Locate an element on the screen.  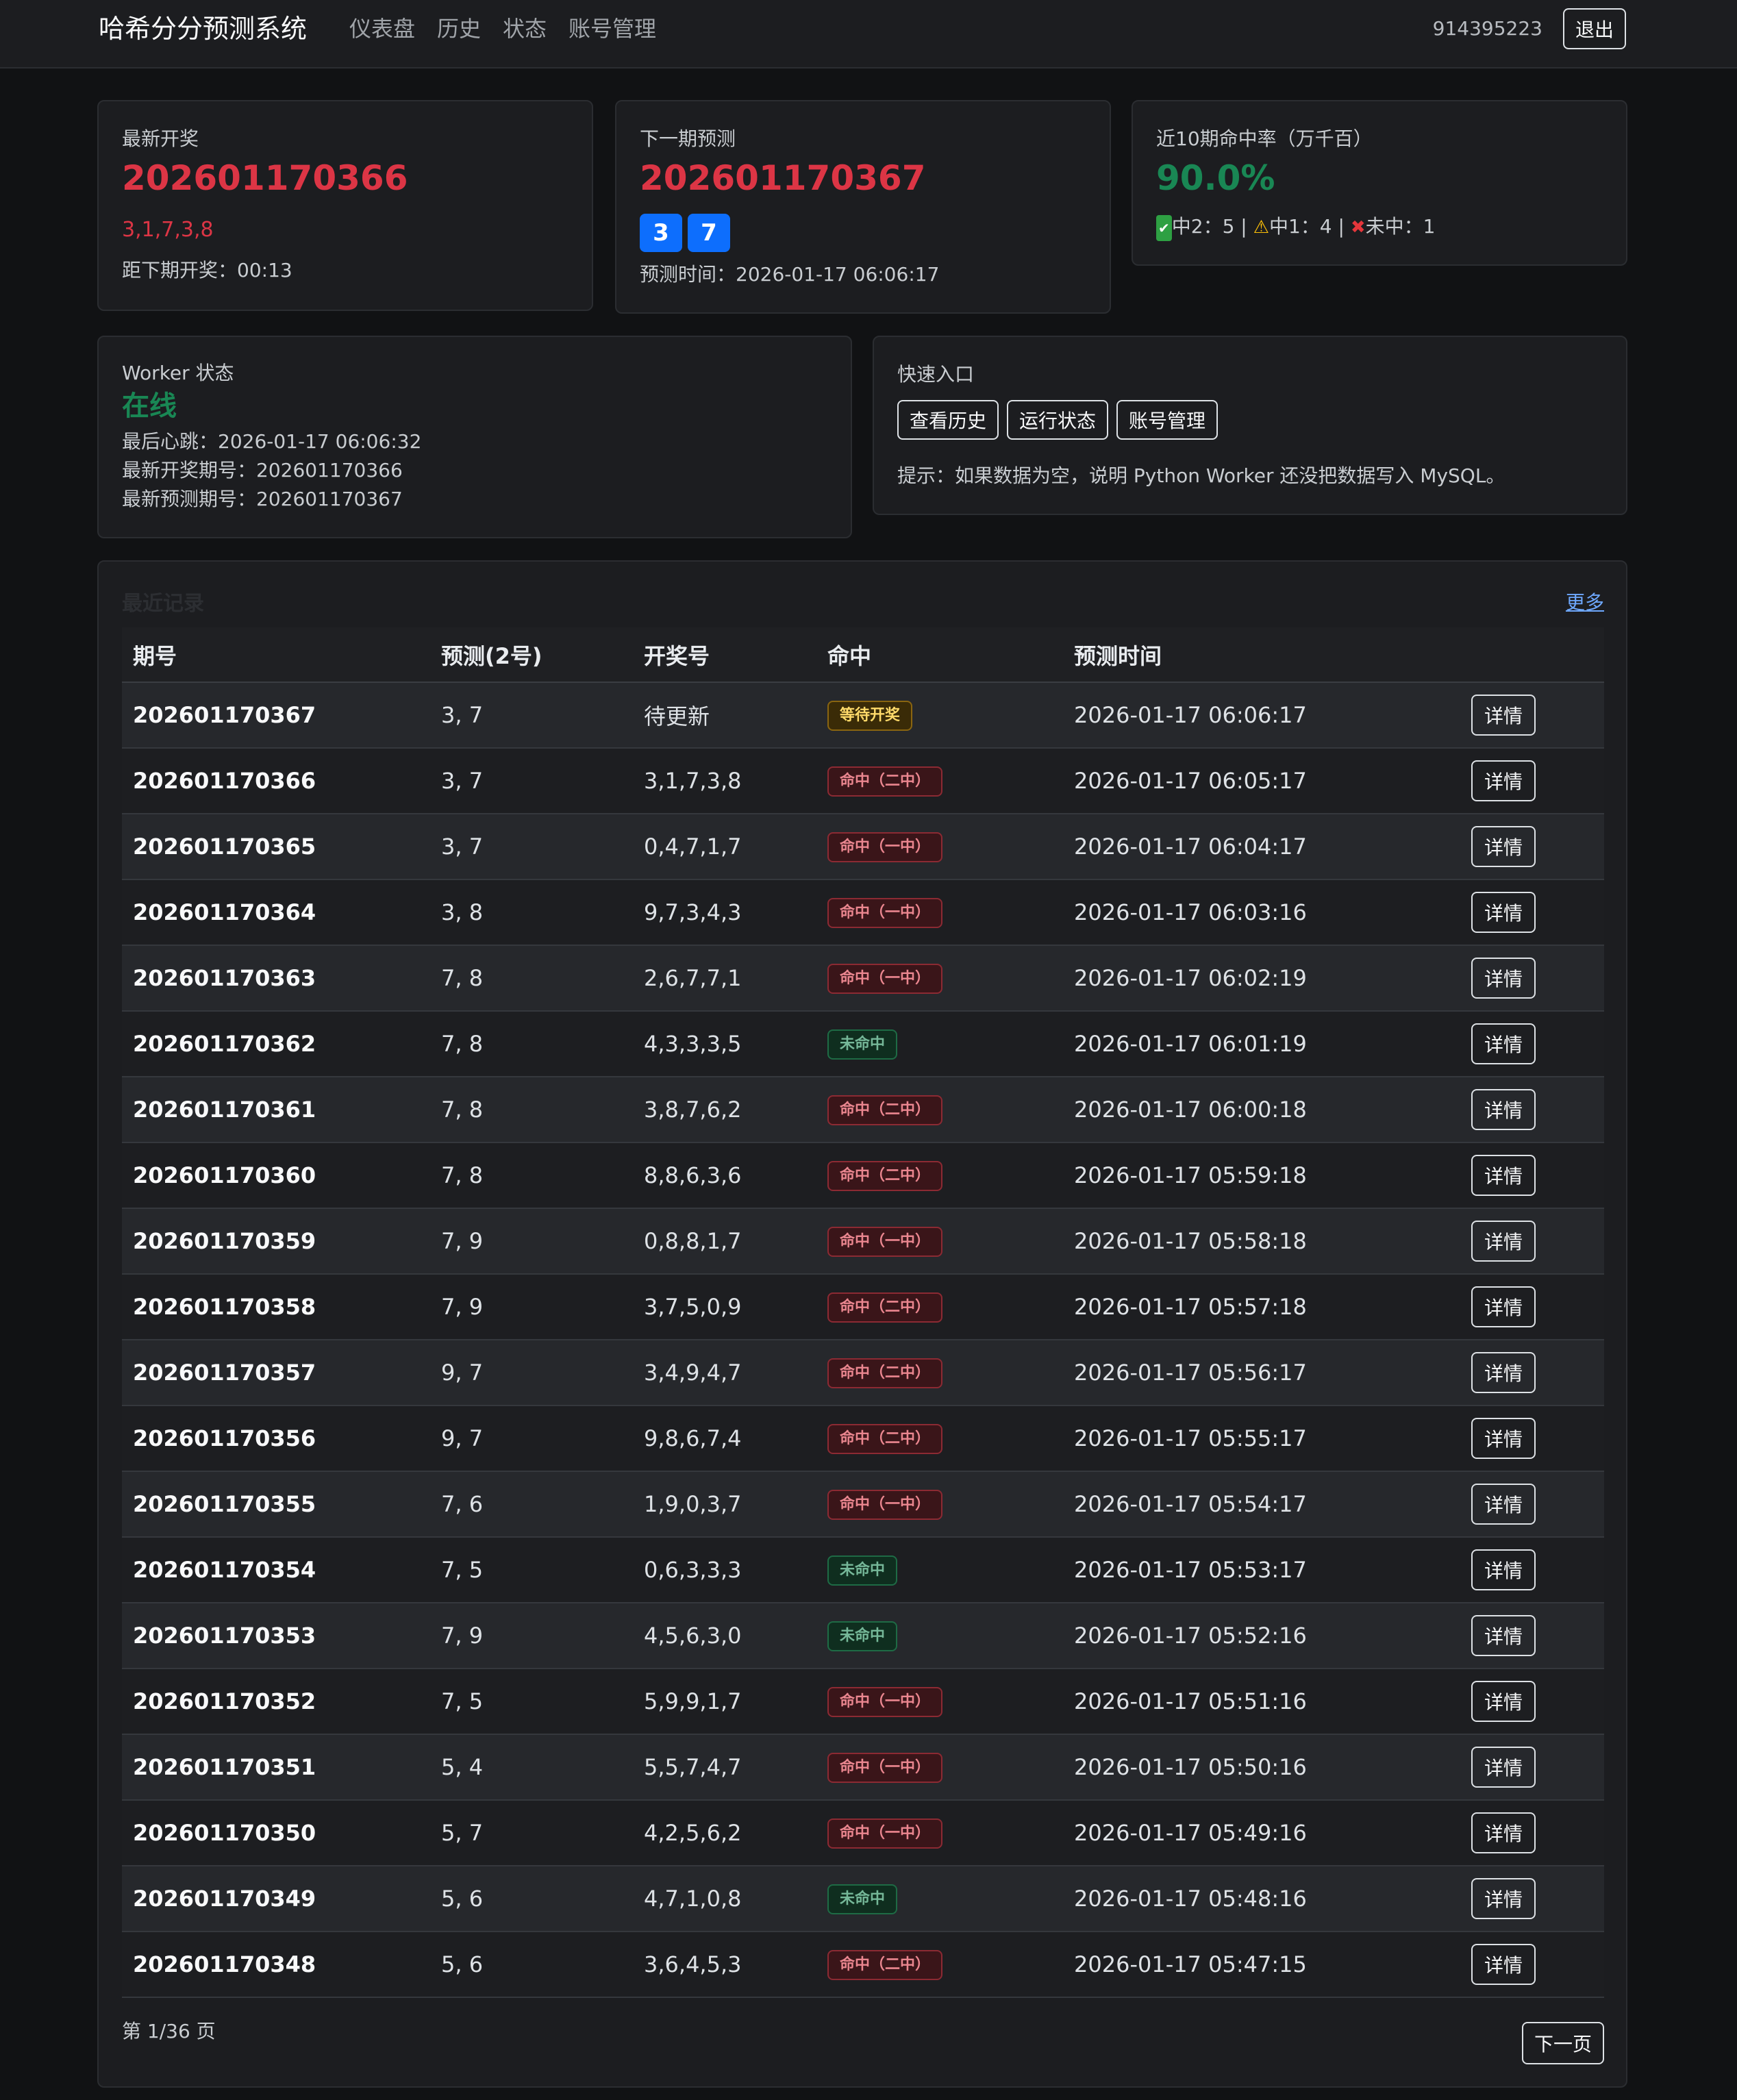
nav-link-accounts: 账号管理 is located at coordinates (612, 29).